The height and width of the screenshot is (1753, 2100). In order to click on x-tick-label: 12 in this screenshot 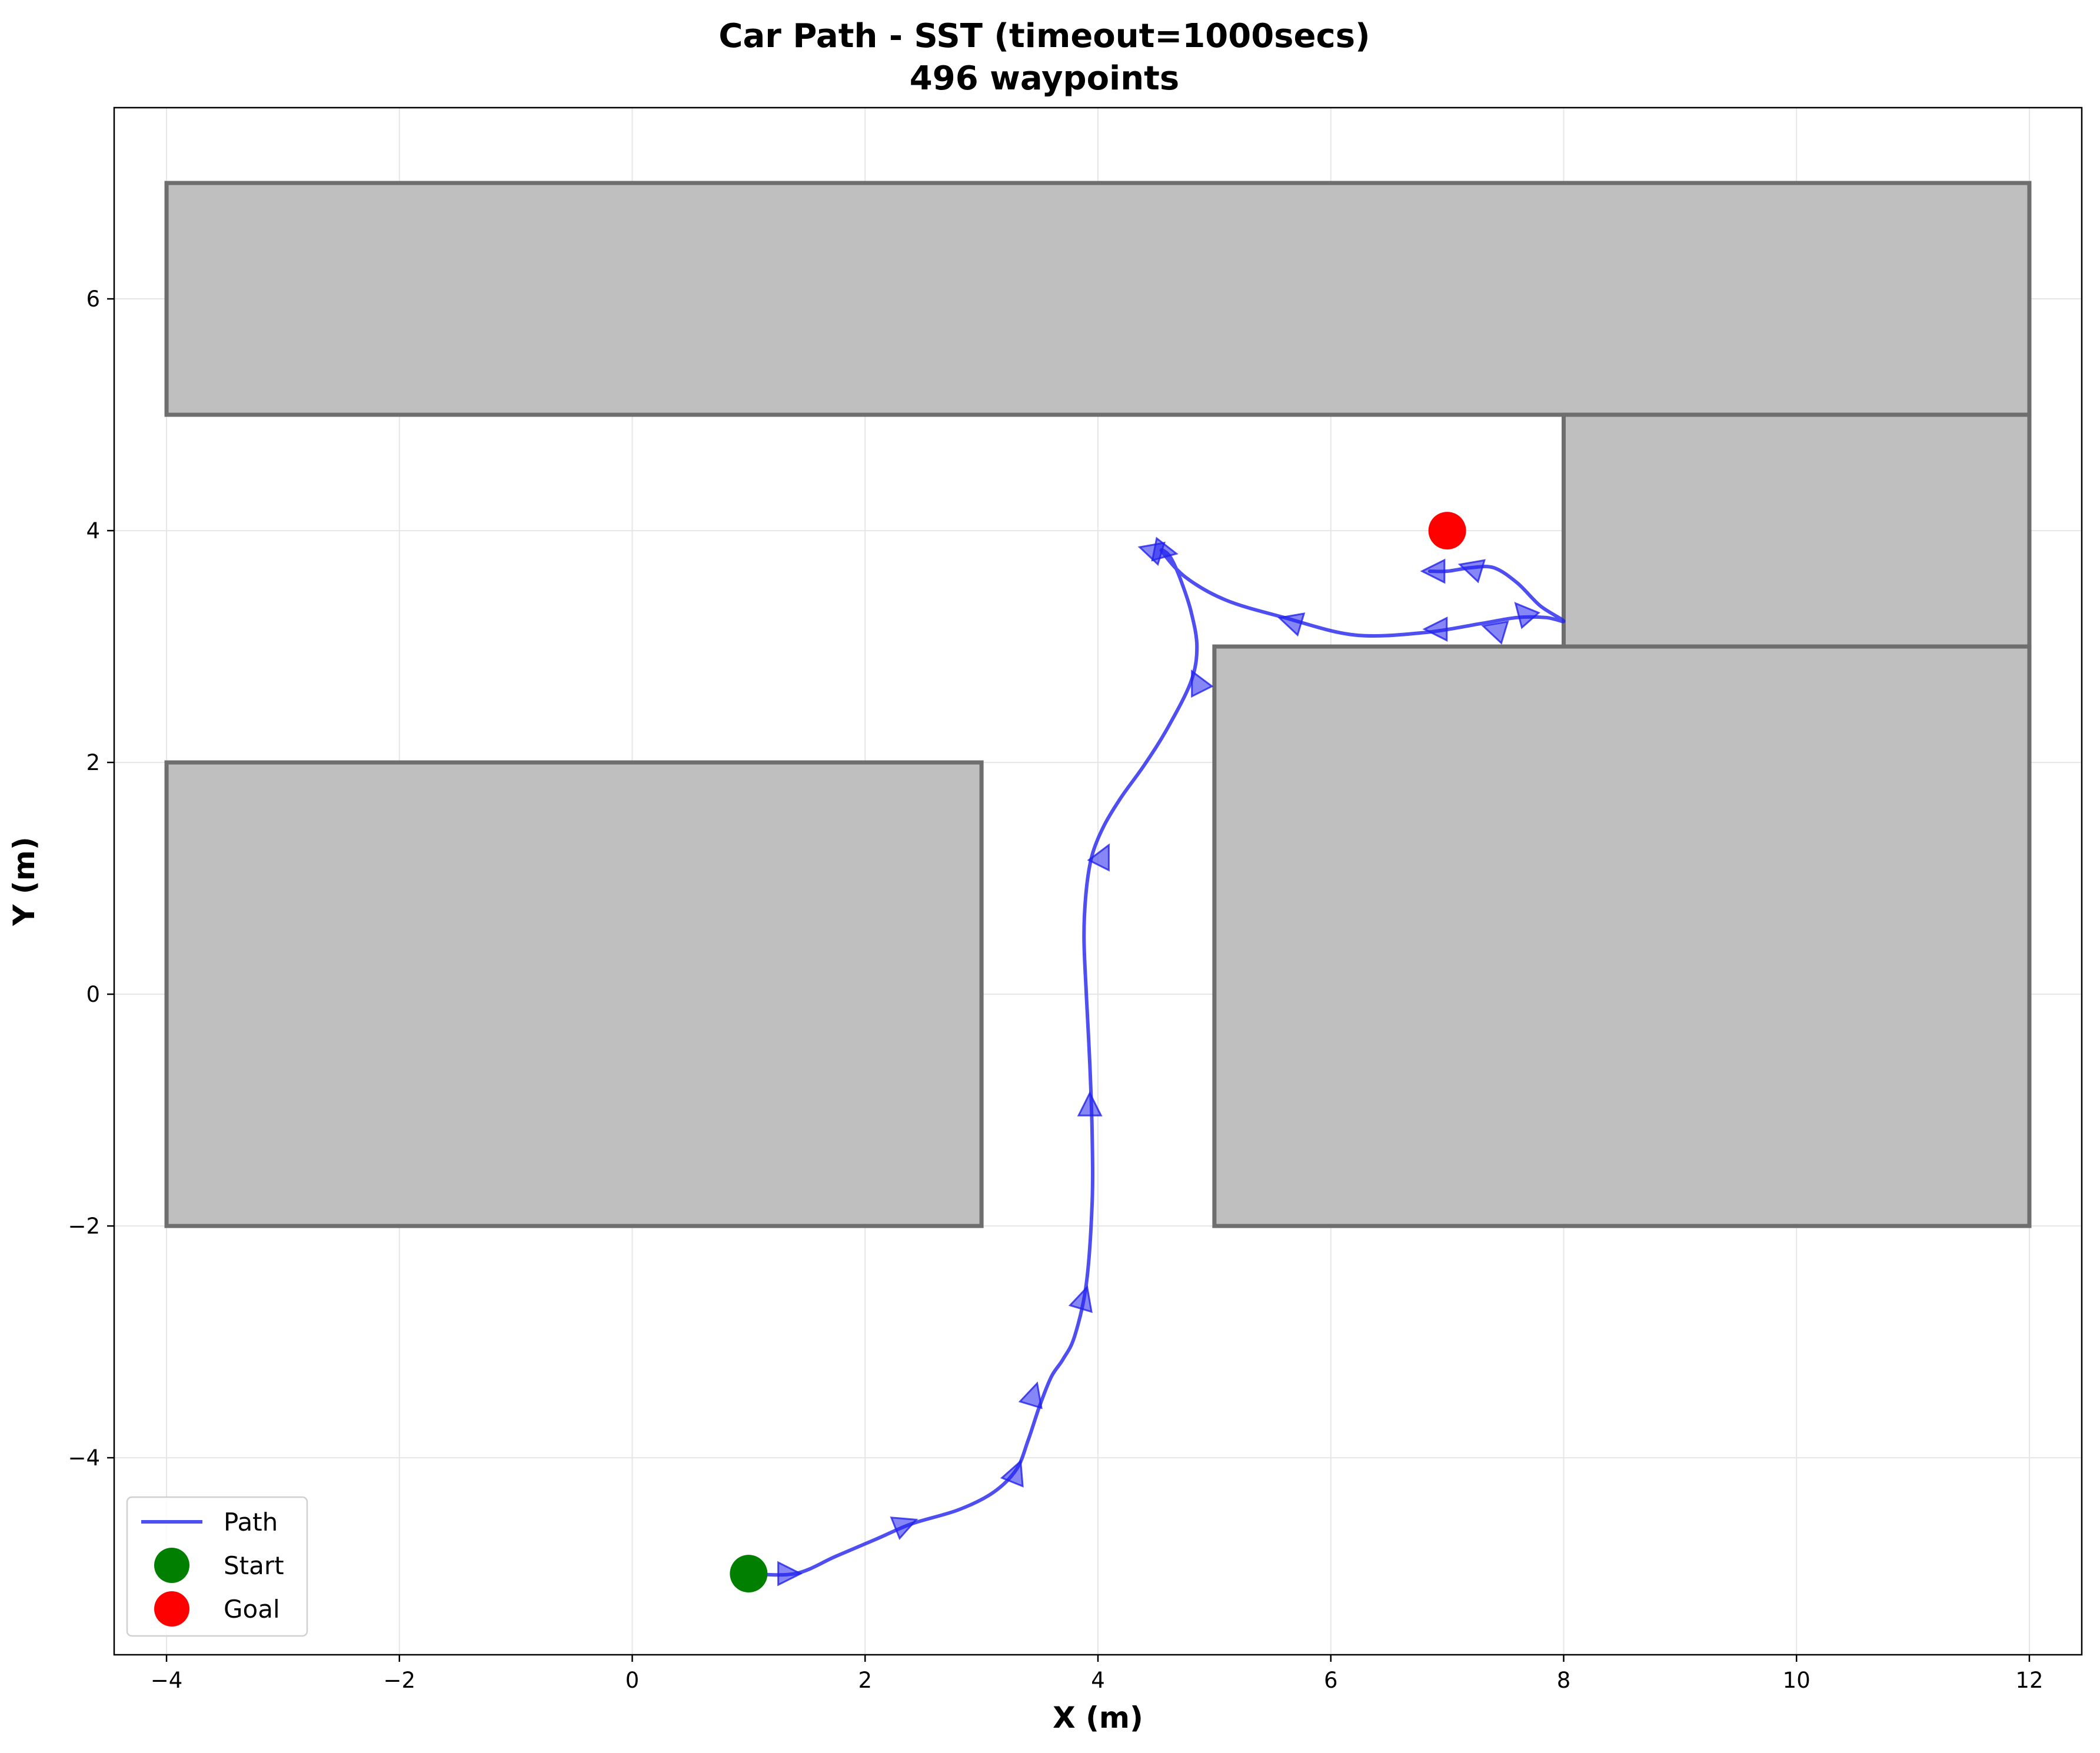, I will do `click(2029, 1680)`.